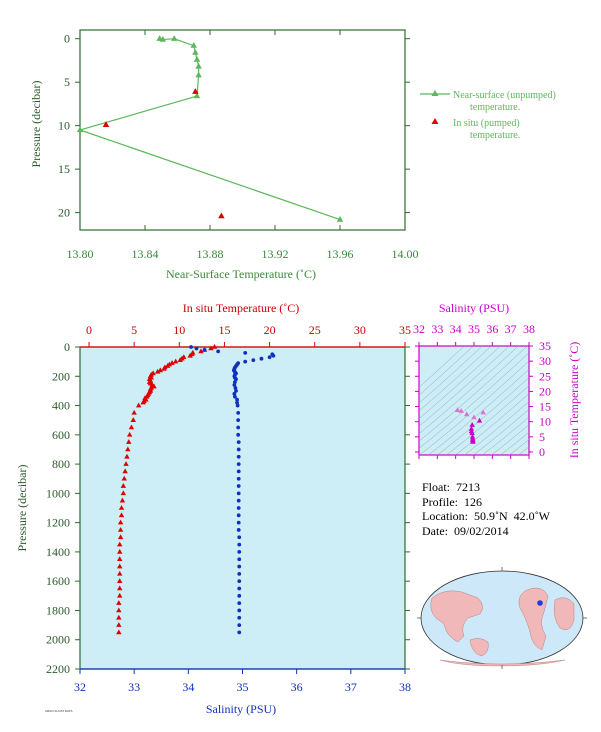 The image size is (601, 732). I want to click on x-tick-label: 13.96, so click(340, 254).